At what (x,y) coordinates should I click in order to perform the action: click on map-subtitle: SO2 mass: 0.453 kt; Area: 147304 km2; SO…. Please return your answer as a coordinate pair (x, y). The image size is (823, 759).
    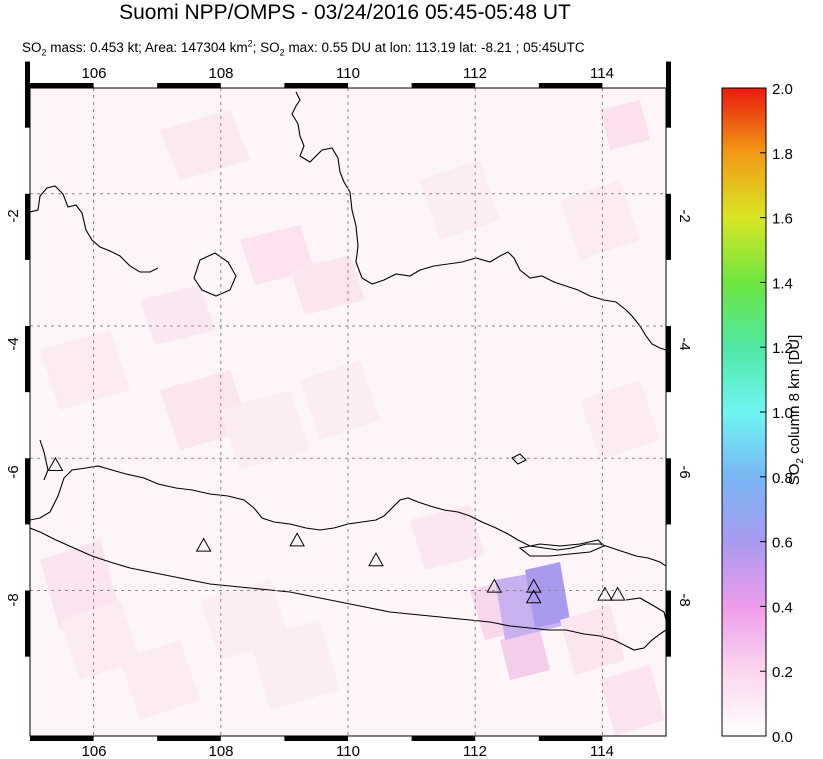
    Looking at the image, I should click on (402, 47).